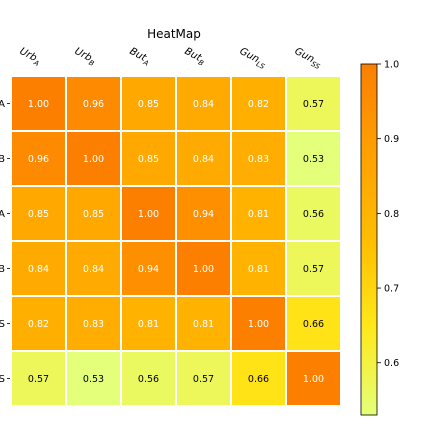 The width and height of the screenshot is (432, 432). Describe the element at coordinates (369, 239) in the screenshot. I see `colorbar` at that location.